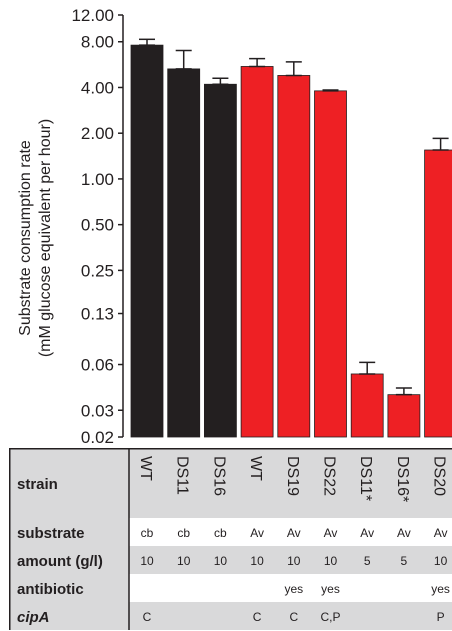 The height and width of the screenshot is (631, 452). I want to click on amount-row-bg, so click(290, 560).